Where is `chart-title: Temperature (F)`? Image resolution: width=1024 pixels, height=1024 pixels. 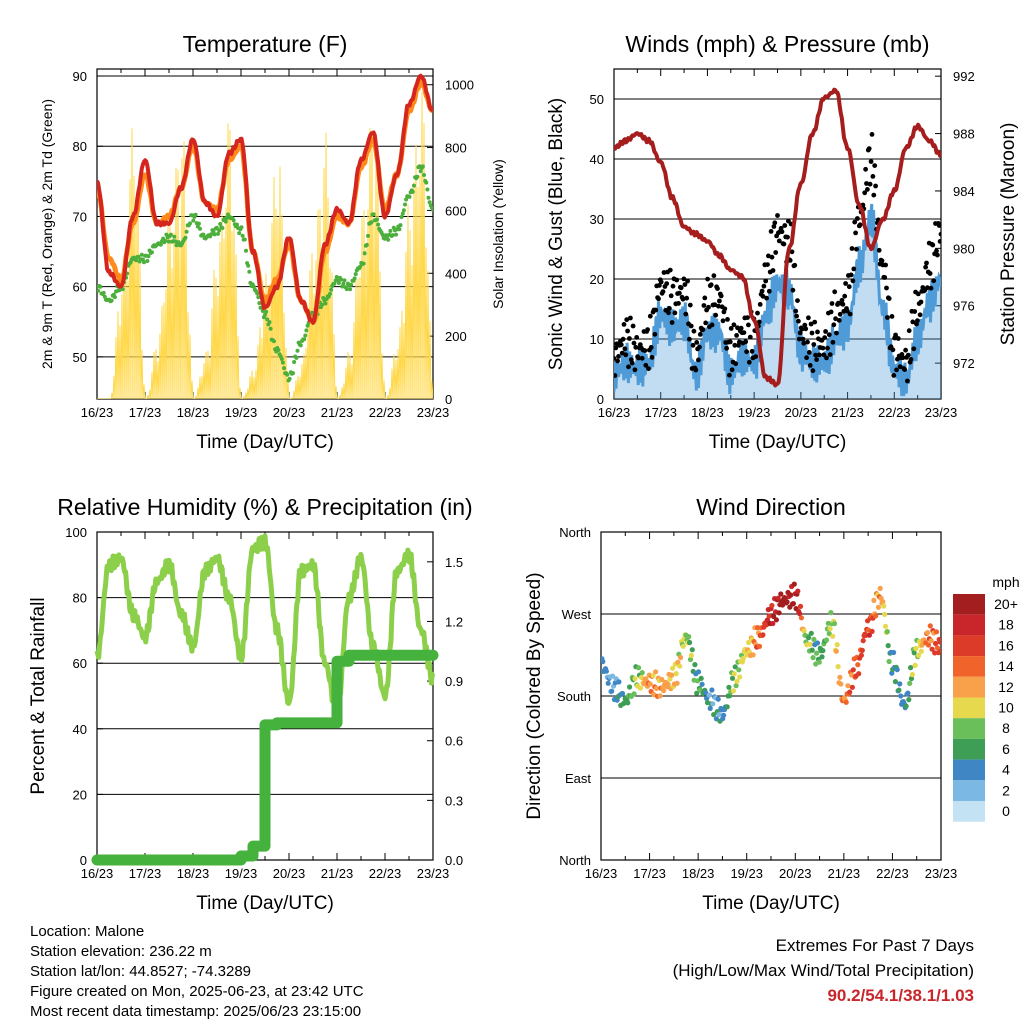
chart-title: Temperature (F) is located at coordinates (265, 44).